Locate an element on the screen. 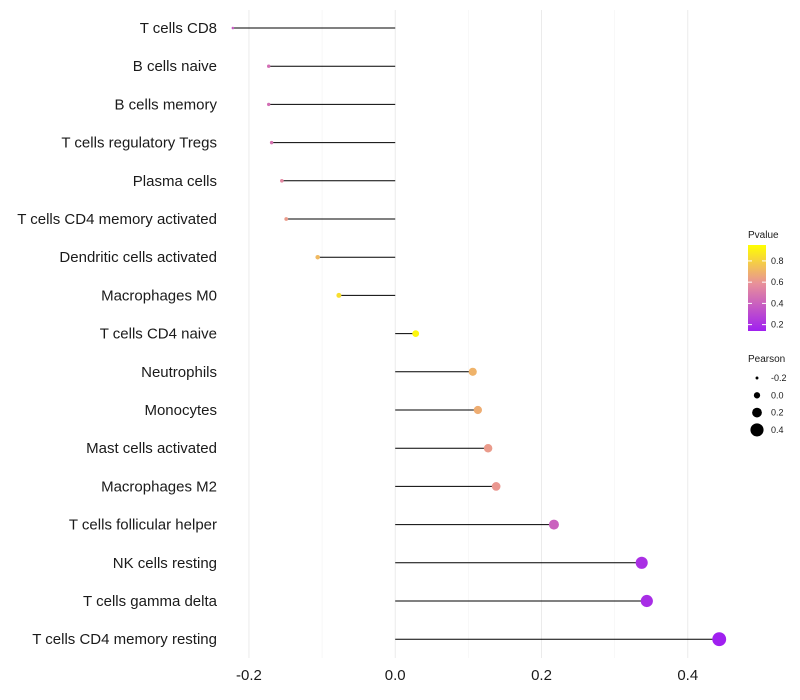  category-label: NK cells resting is located at coordinates (165, 563).